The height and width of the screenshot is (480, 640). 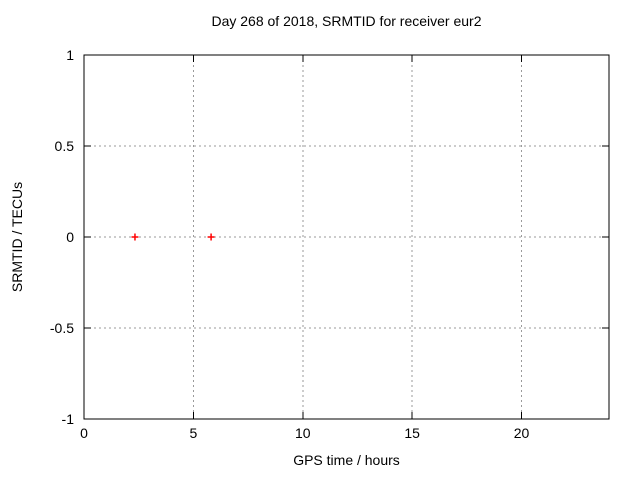 I want to click on y-tick-label: 0, so click(x=70, y=237).